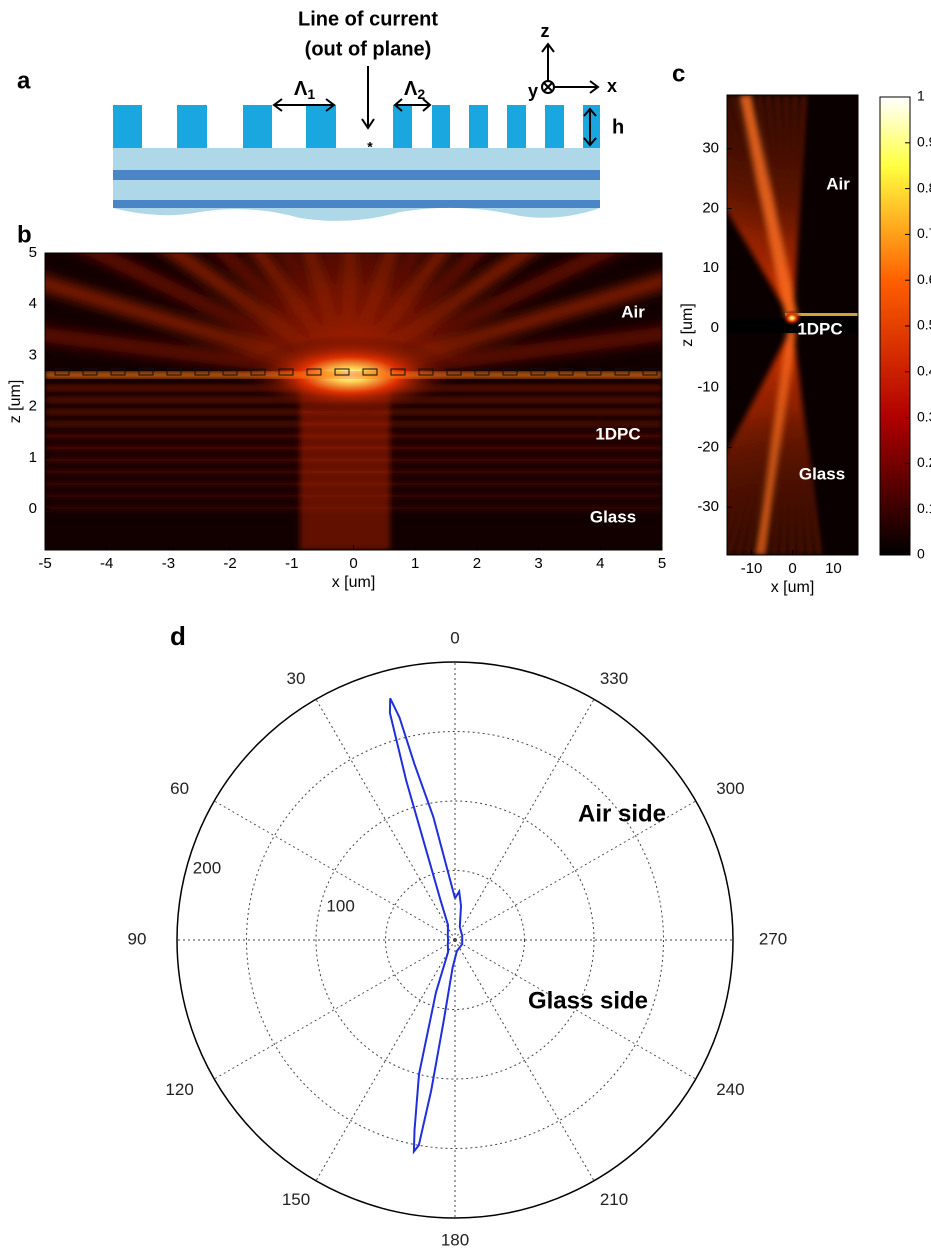  Describe the element at coordinates (921, 96) in the screenshot. I see `colorbar-tick-label: 1` at that location.